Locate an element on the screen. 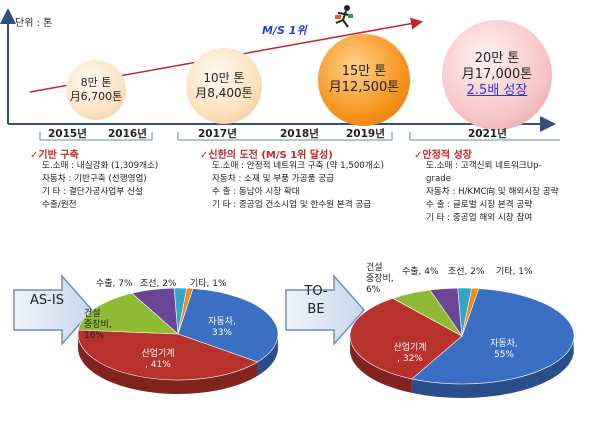 Image resolution: width=600 pixels, height=427 pixels. pie-label: 수출, 7% is located at coordinates (114, 283).